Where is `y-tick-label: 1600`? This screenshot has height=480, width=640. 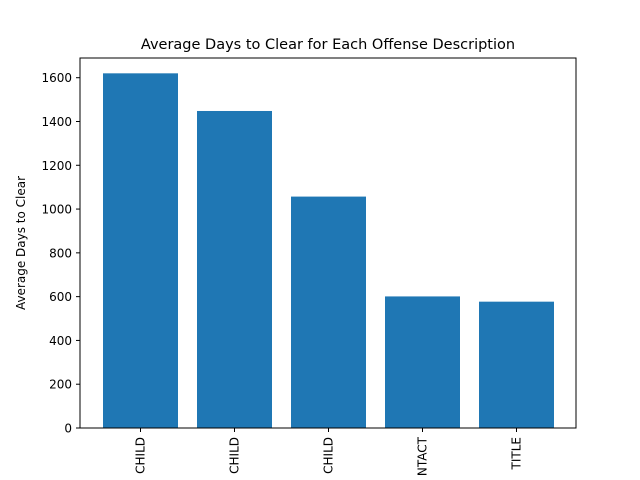 y-tick-label: 1600 is located at coordinates (56, 78).